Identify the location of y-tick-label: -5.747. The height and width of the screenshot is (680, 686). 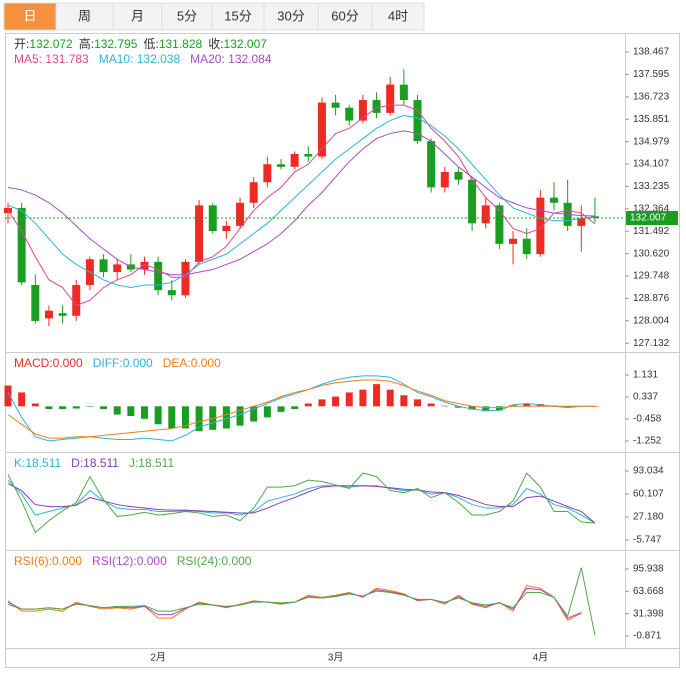
(647, 540).